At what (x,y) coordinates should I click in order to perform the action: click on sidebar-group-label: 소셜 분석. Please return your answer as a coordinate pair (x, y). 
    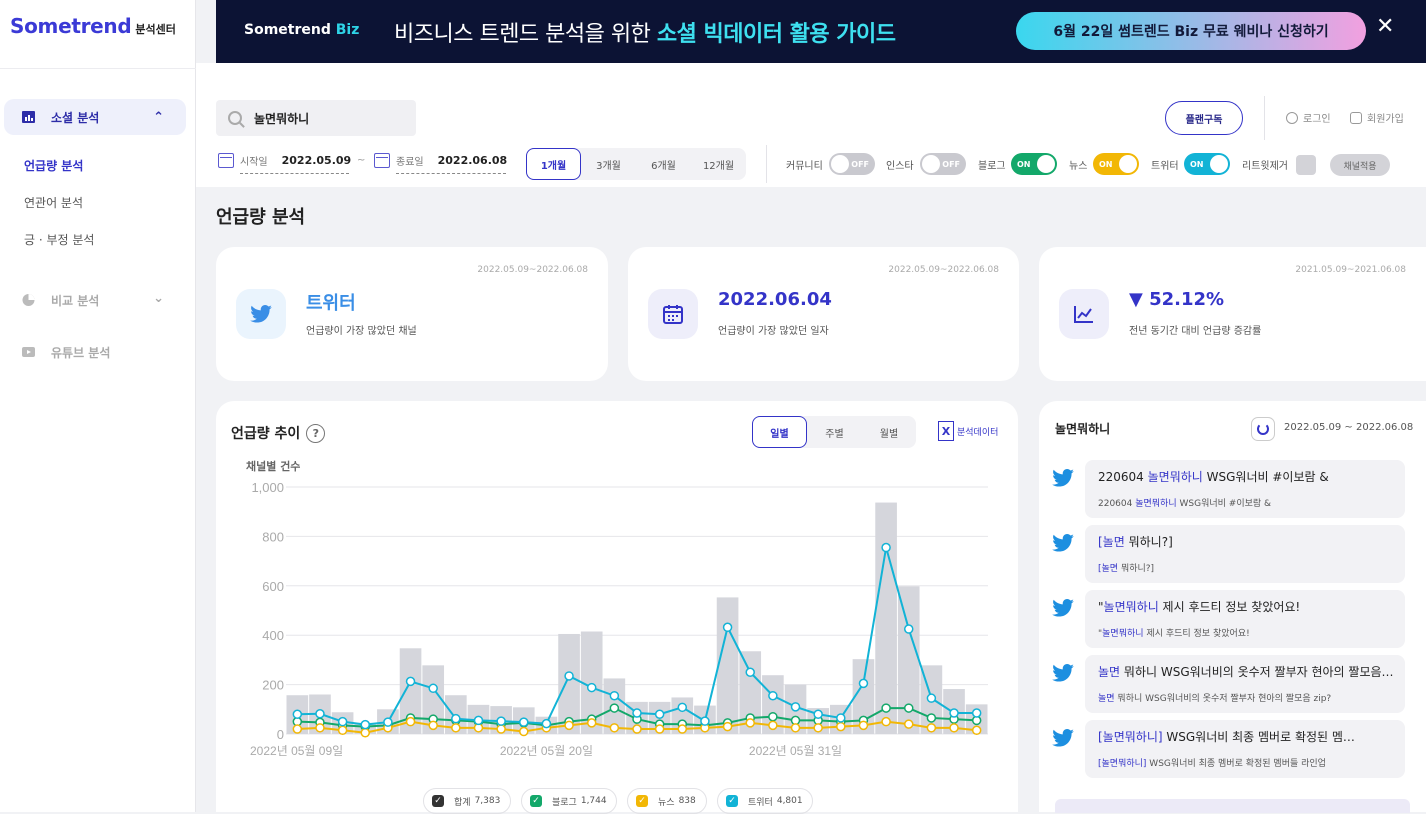
    Looking at the image, I should click on (75, 117).